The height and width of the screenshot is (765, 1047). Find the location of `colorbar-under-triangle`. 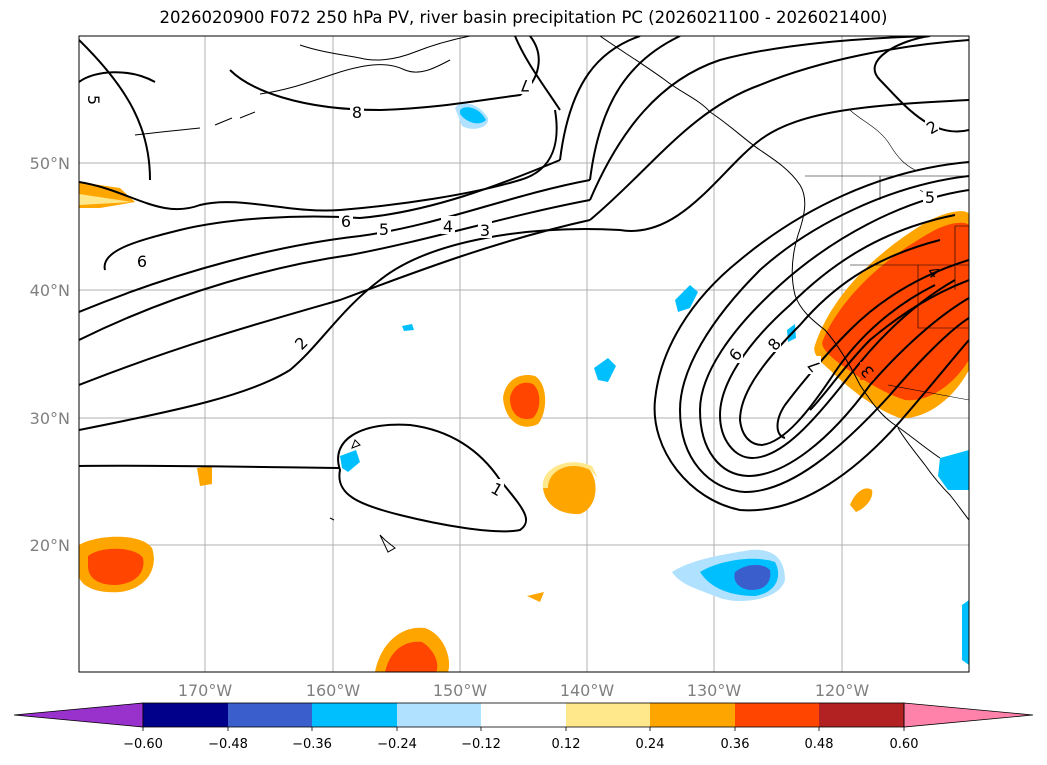

colorbar-under-triangle is located at coordinates (78, 715).